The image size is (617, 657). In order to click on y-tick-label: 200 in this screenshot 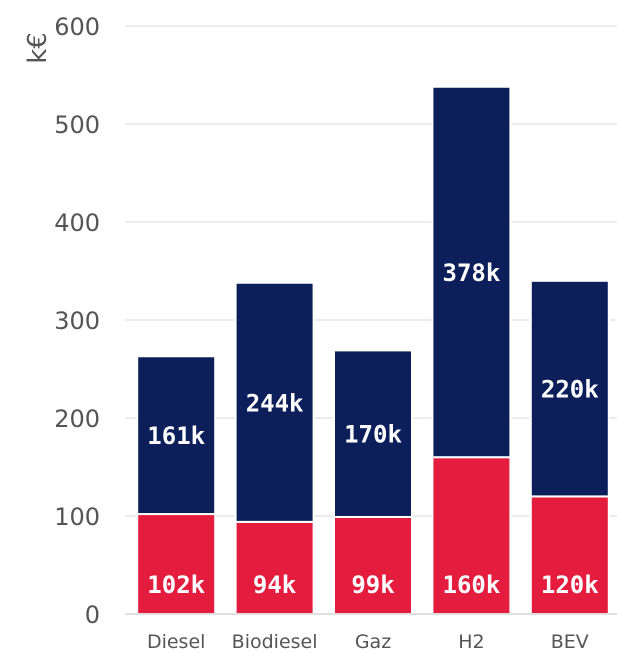, I will do `click(77, 419)`.